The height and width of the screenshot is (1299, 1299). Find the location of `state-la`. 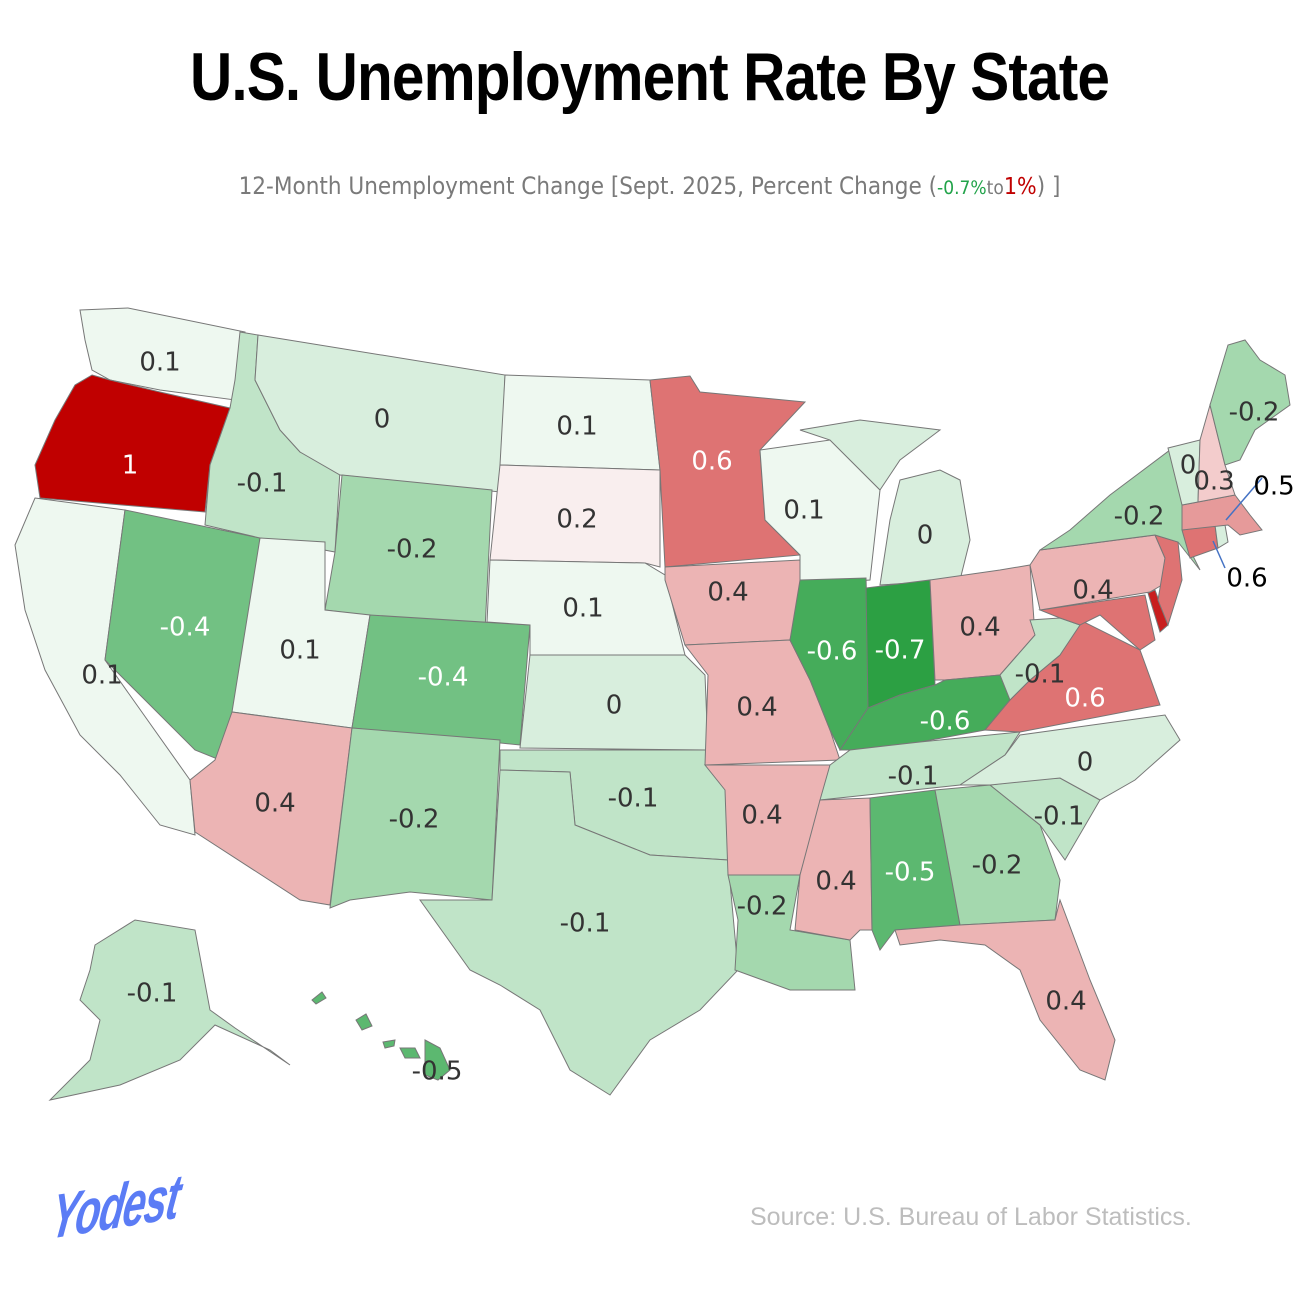

state-la is located at coordinates (791, 932).